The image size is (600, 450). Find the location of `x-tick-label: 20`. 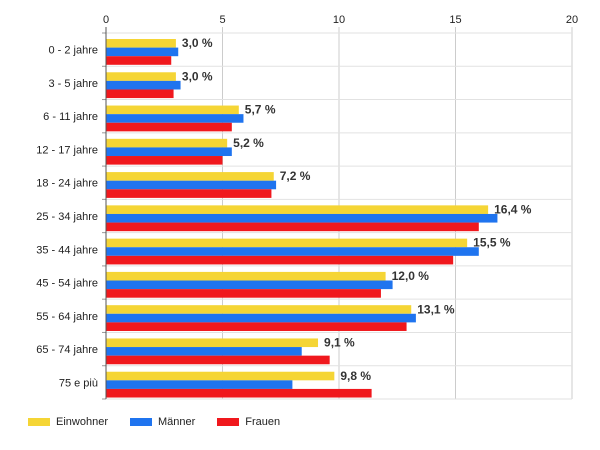

x-tick-label: 20 is located at coordinates (572, 20).